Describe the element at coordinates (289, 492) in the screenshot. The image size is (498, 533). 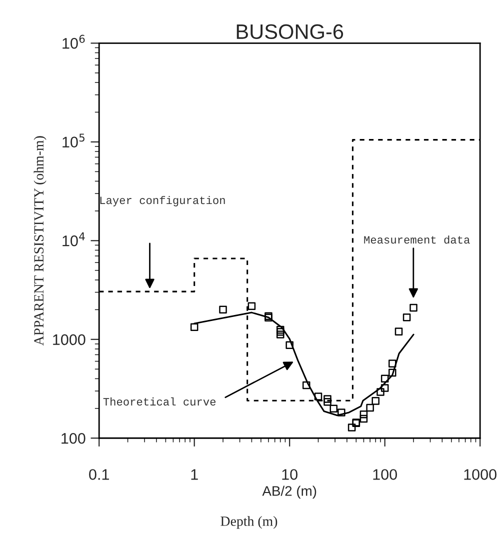
I see `x-axis-title: AB/2 (m)` at that location.